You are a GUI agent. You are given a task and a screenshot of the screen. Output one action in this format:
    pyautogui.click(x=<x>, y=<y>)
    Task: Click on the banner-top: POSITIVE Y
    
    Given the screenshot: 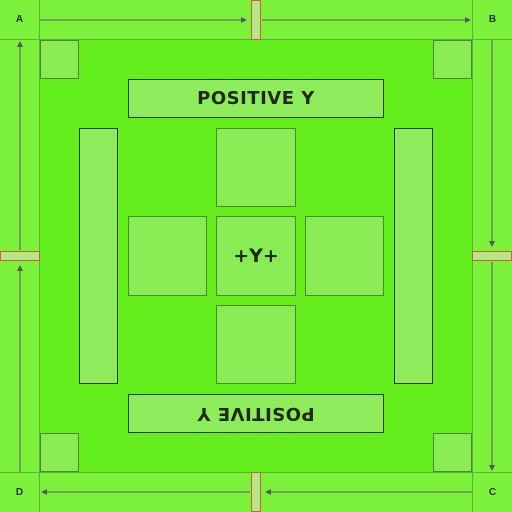 What is the action you would take?
    pyautogui.click(x=256, y=98)
    